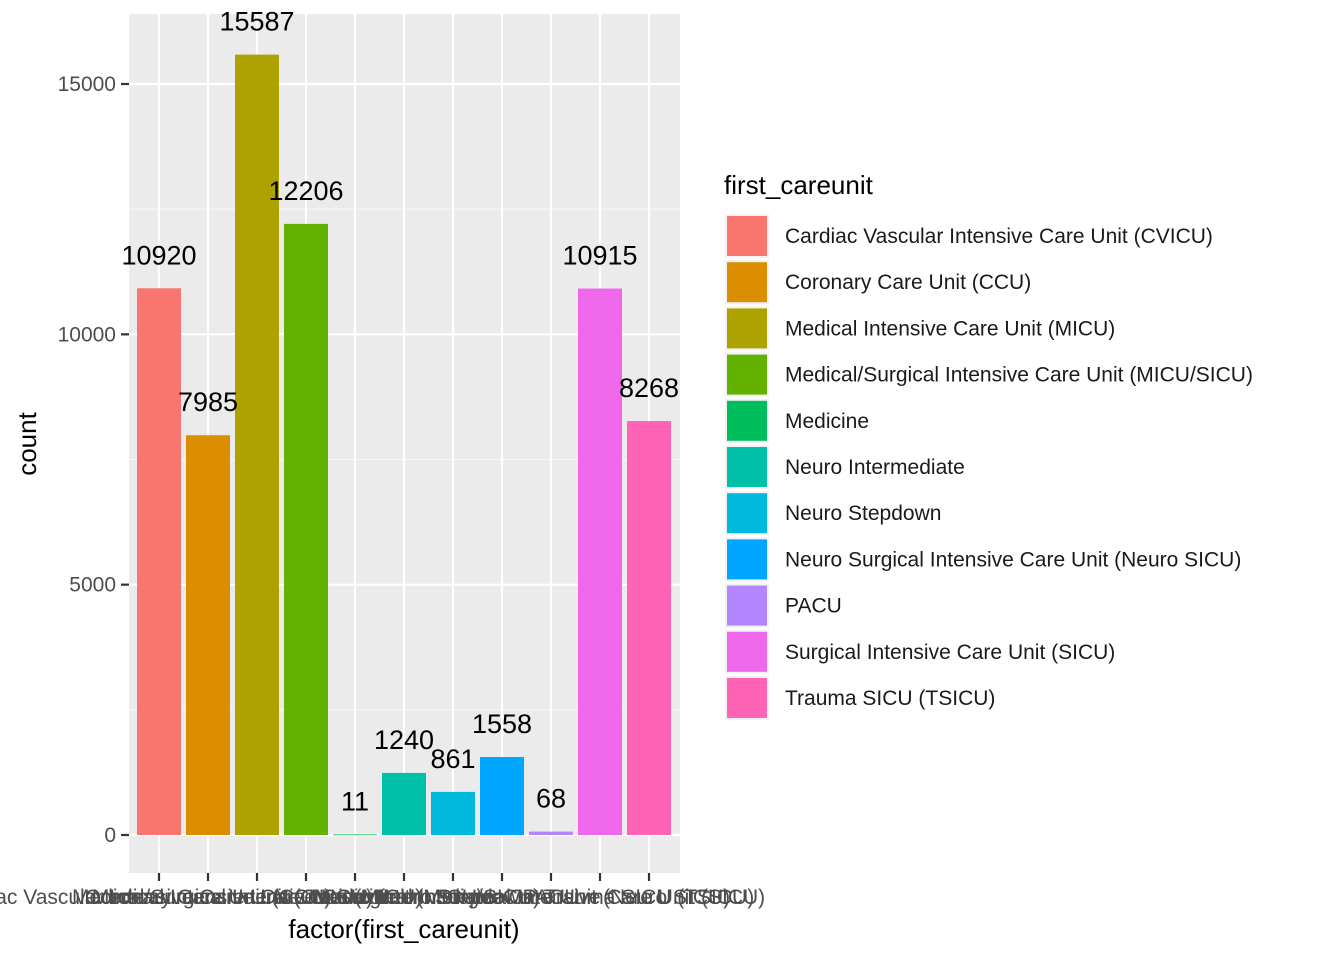 This screenshot has width=1344, height=960. Describe the element at coordinates (355, 801) in the screenshot. I see `data-label: 11` at that location.